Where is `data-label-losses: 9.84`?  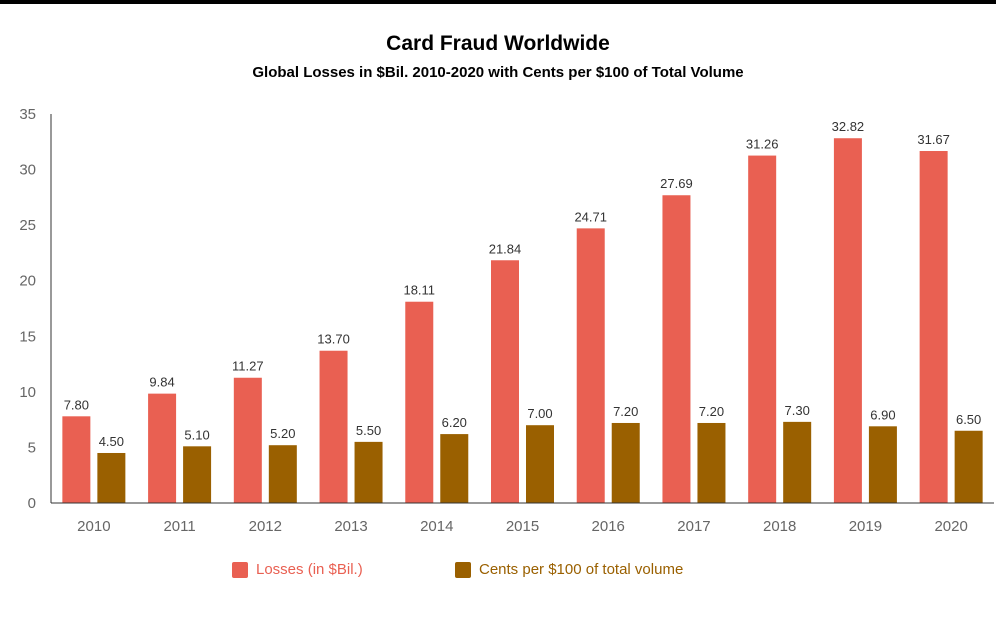
data-label-losses: 9.84 is located at coordinates (161, 382).